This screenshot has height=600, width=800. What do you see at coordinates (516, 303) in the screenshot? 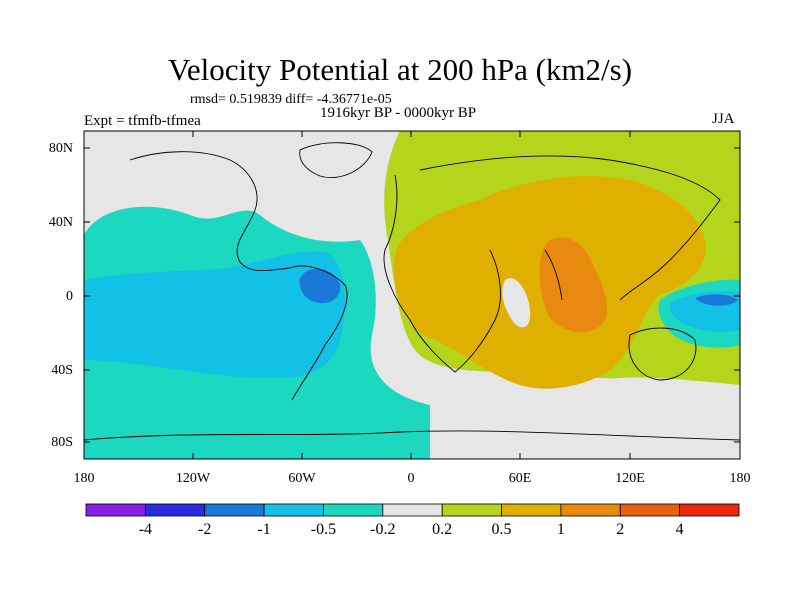
I see `neutral-hole-east-africa` at bounding box center [516, 303].